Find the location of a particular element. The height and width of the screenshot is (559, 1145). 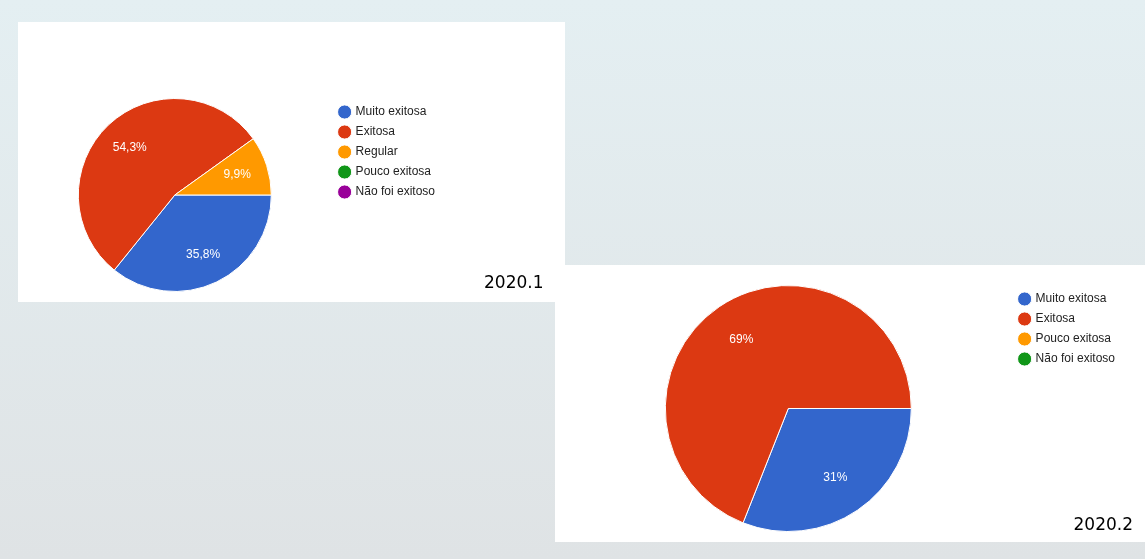

legend-label: Regular is located at coordinates (376, 151).